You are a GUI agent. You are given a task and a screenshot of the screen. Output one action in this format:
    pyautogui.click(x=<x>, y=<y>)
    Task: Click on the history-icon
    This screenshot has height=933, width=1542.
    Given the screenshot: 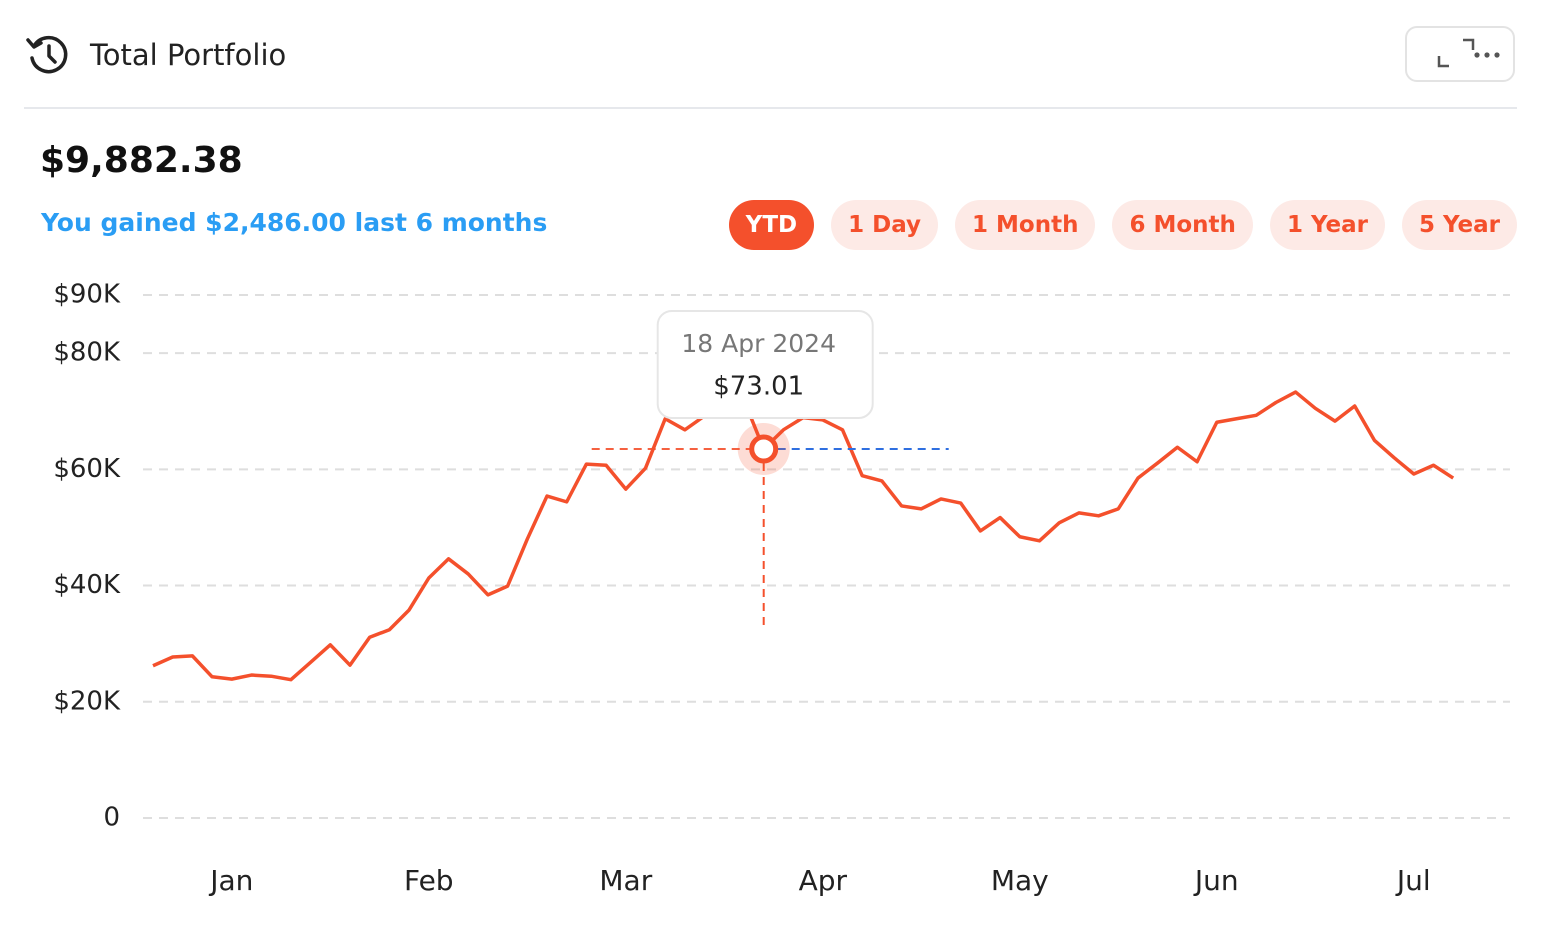 What is the action you would take?
    pyautogui.click(x=47, y=54)
    